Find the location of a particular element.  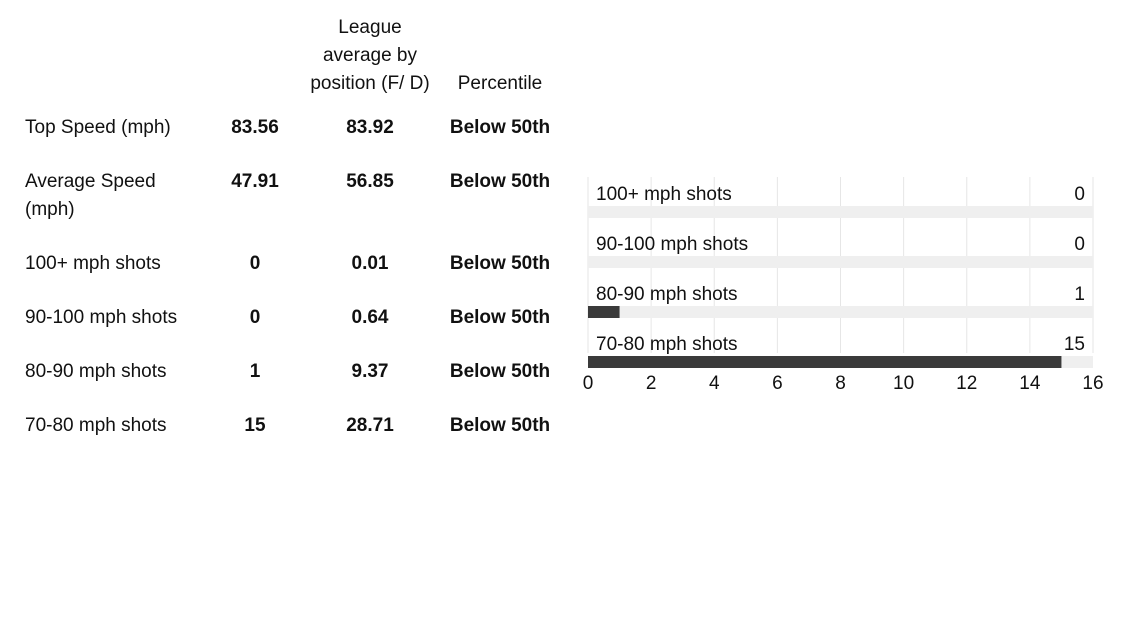

league-average-cell: 56.85 is located at coordinates (370, 181).